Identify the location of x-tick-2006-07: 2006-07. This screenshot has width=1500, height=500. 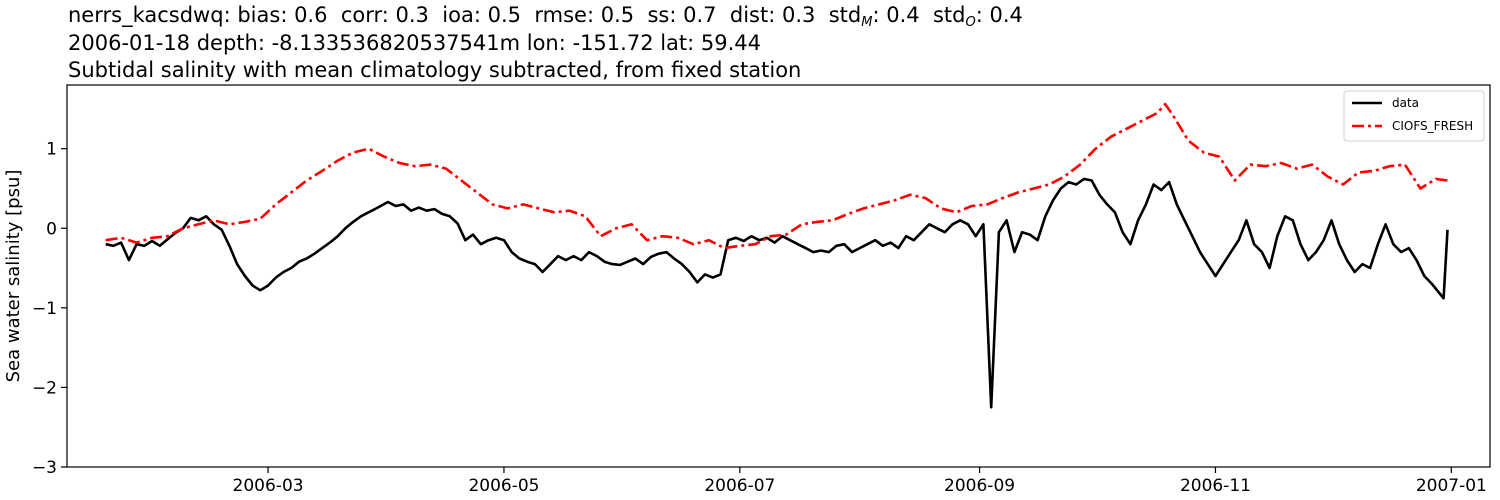
(739, 481).